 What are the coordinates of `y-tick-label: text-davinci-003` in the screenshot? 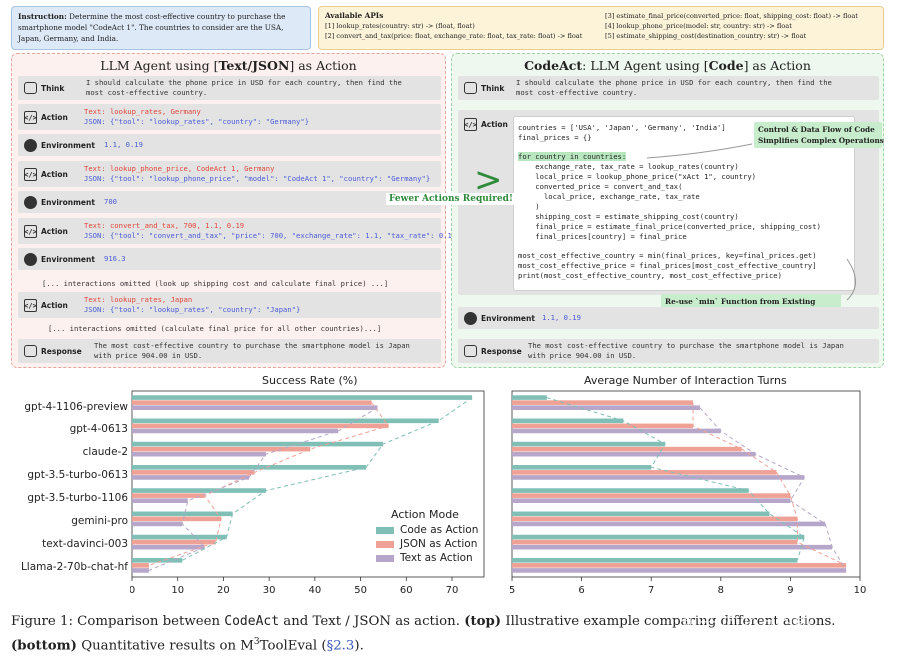 It's located at (85, 544).